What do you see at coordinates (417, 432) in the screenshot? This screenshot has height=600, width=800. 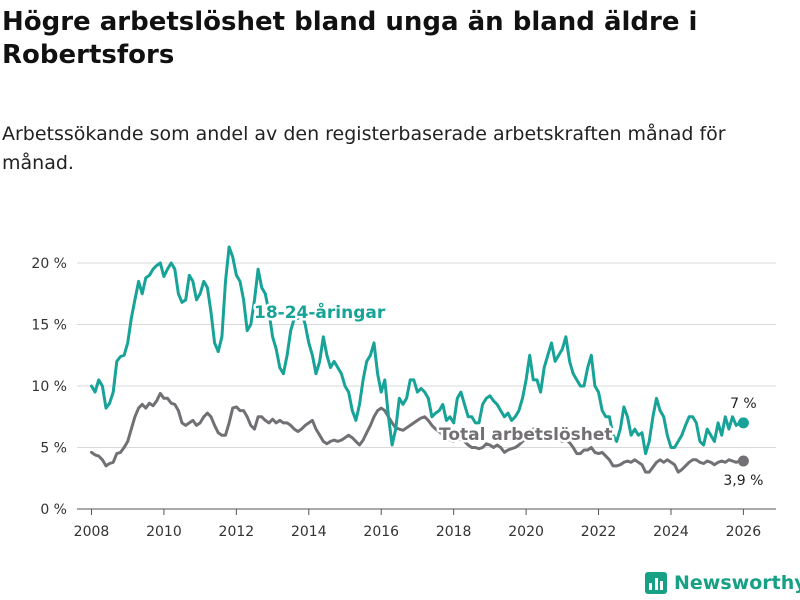 I see `series-line-total` at bounding box center [417, 432].